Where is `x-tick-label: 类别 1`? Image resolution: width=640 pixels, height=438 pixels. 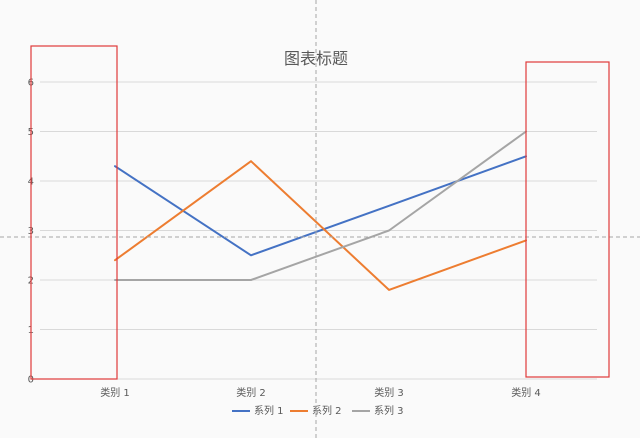 x-tick-label: 类别 1 is located at coordinates (115, 392).